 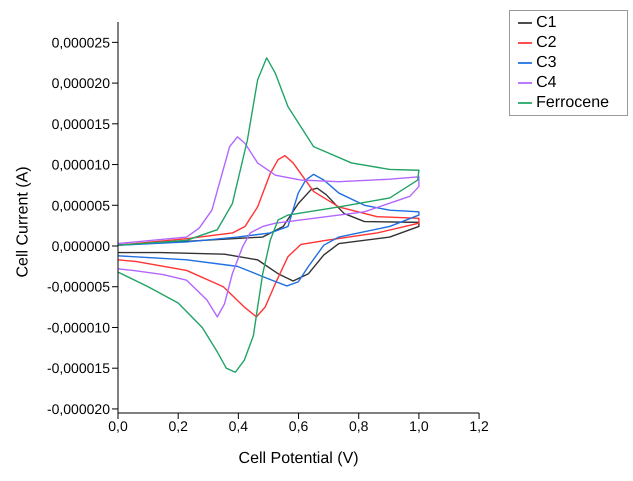 What do you see at coordinates (81, 83) in the screenshot?
I see `y-tick-label: 0,000020` at bounding box center [81, 83].